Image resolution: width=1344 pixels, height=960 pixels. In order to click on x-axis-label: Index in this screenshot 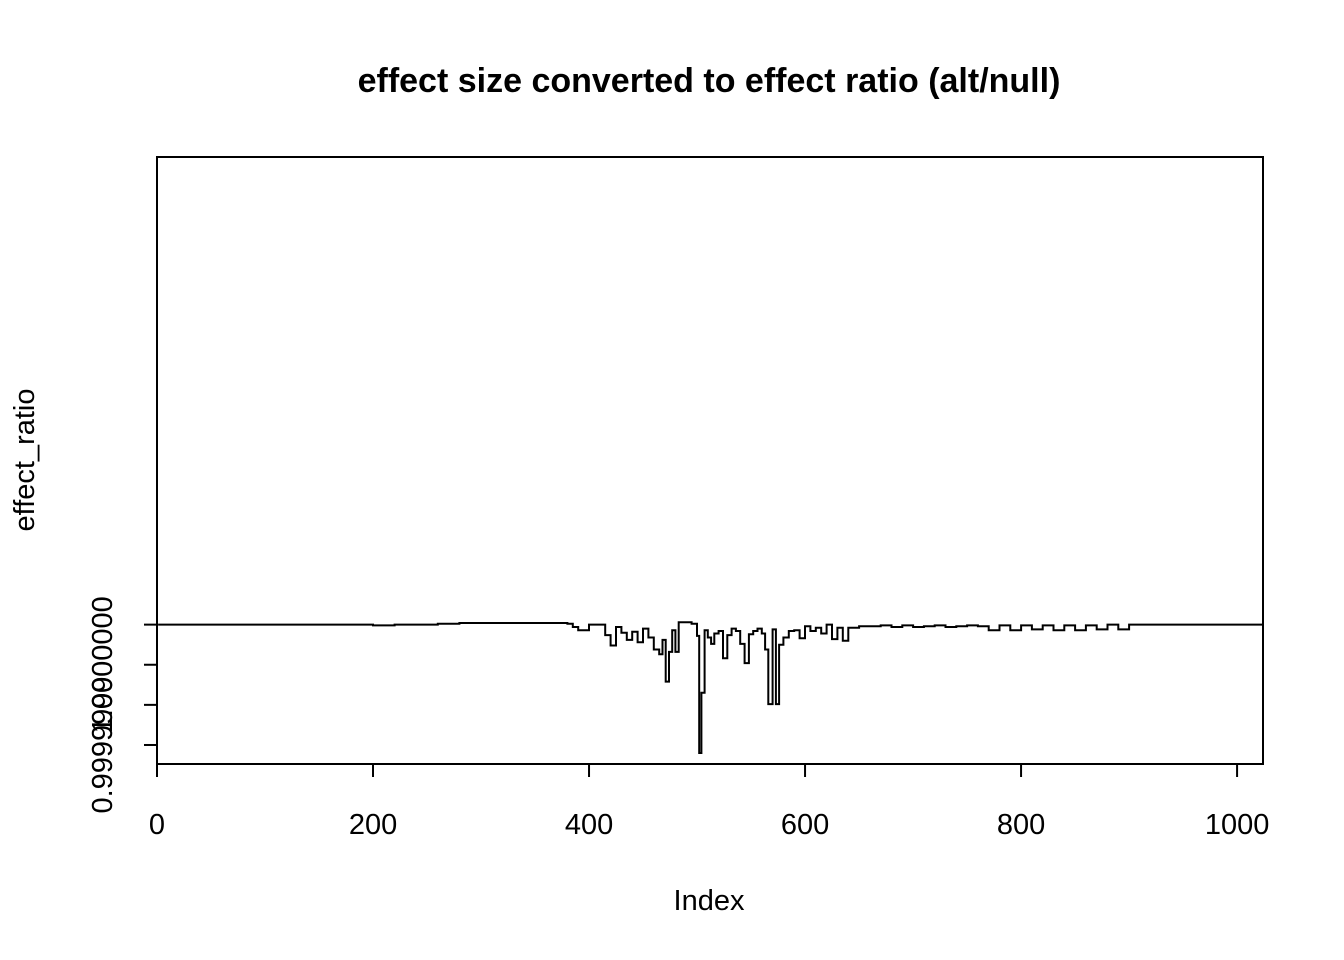, I will do `click(709, 901)`.